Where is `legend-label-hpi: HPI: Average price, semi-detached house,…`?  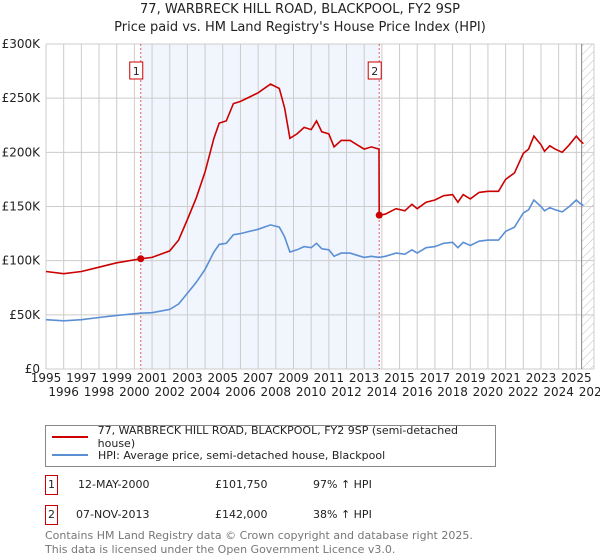
legend-label-hpi: HPI: Average price, semi-detached house,… is located at coordinates (242, 455).